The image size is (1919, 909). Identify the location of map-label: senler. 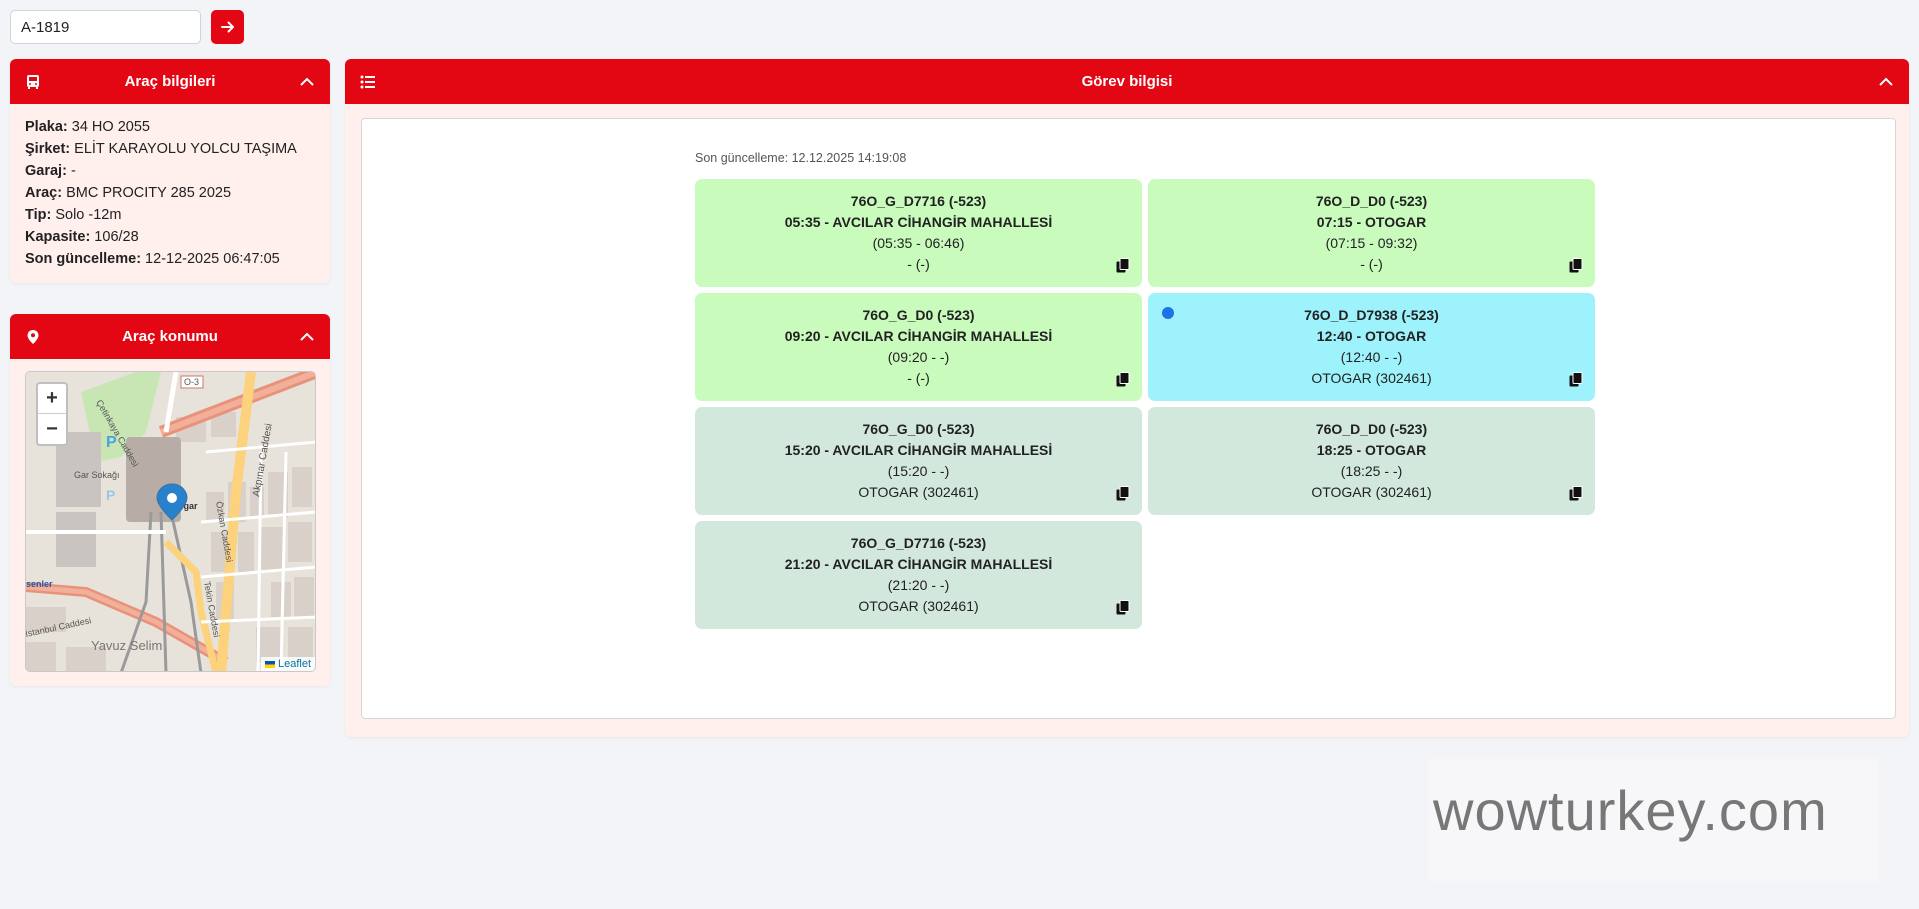
(39, 584).